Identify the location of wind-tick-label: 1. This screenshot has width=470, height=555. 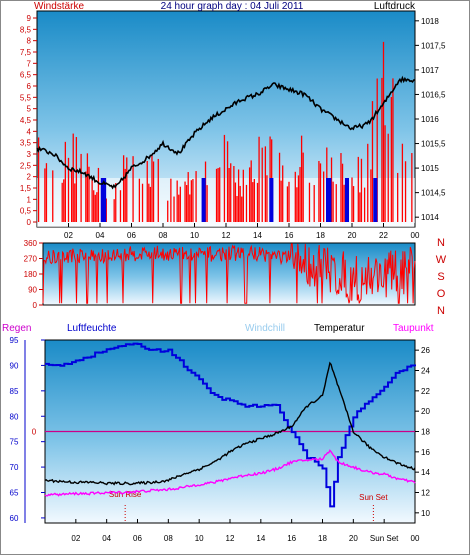
(29, 199).